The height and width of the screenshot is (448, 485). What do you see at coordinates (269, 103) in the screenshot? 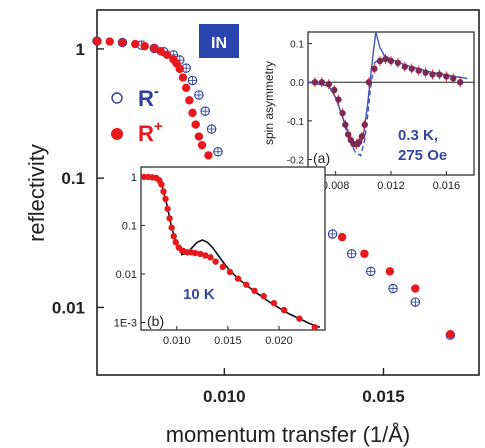
I see `inset-a-y-axis-label: spin asymmetry` at bounding box center [269, 103].